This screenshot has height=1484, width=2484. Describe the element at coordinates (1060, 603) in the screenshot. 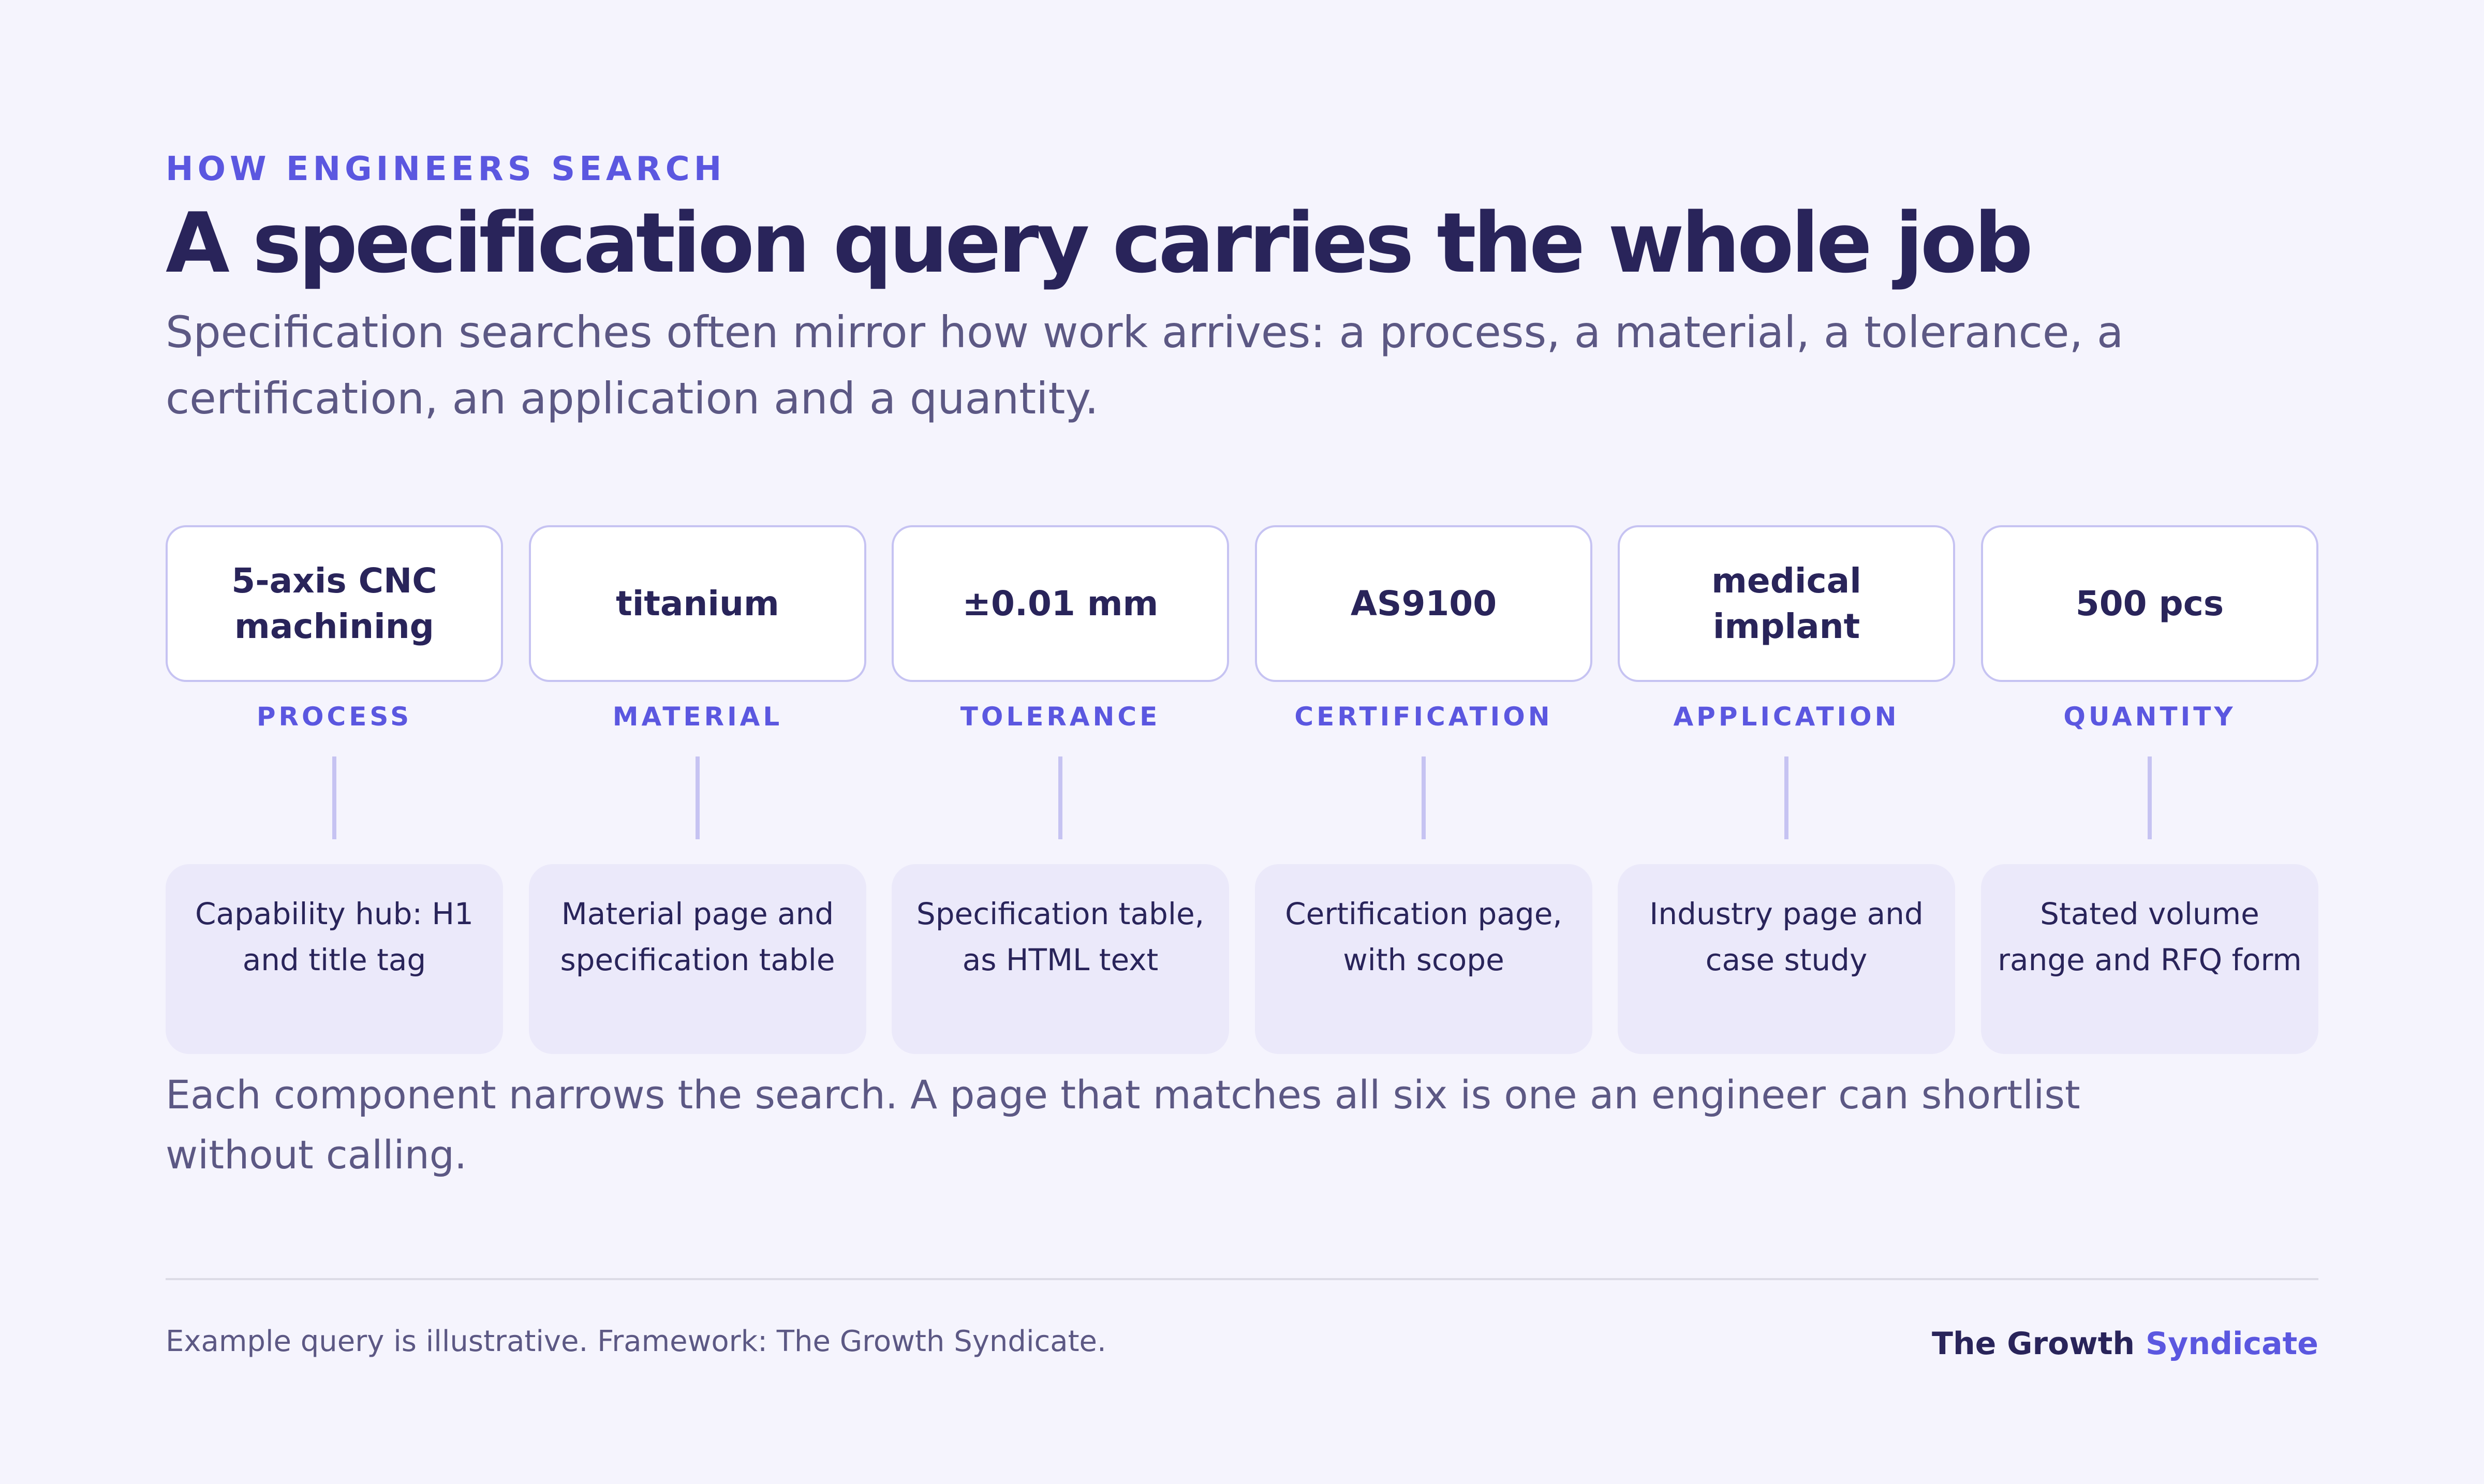

I see `query-term-chip: ±0.01 mm` at that location.